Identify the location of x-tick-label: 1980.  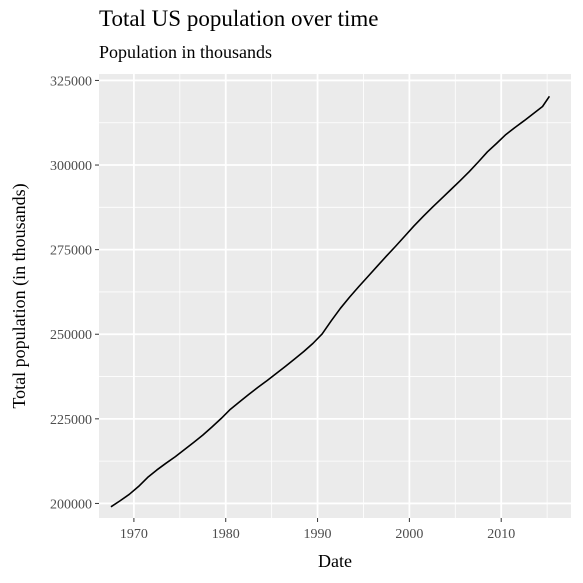
(226, 534).